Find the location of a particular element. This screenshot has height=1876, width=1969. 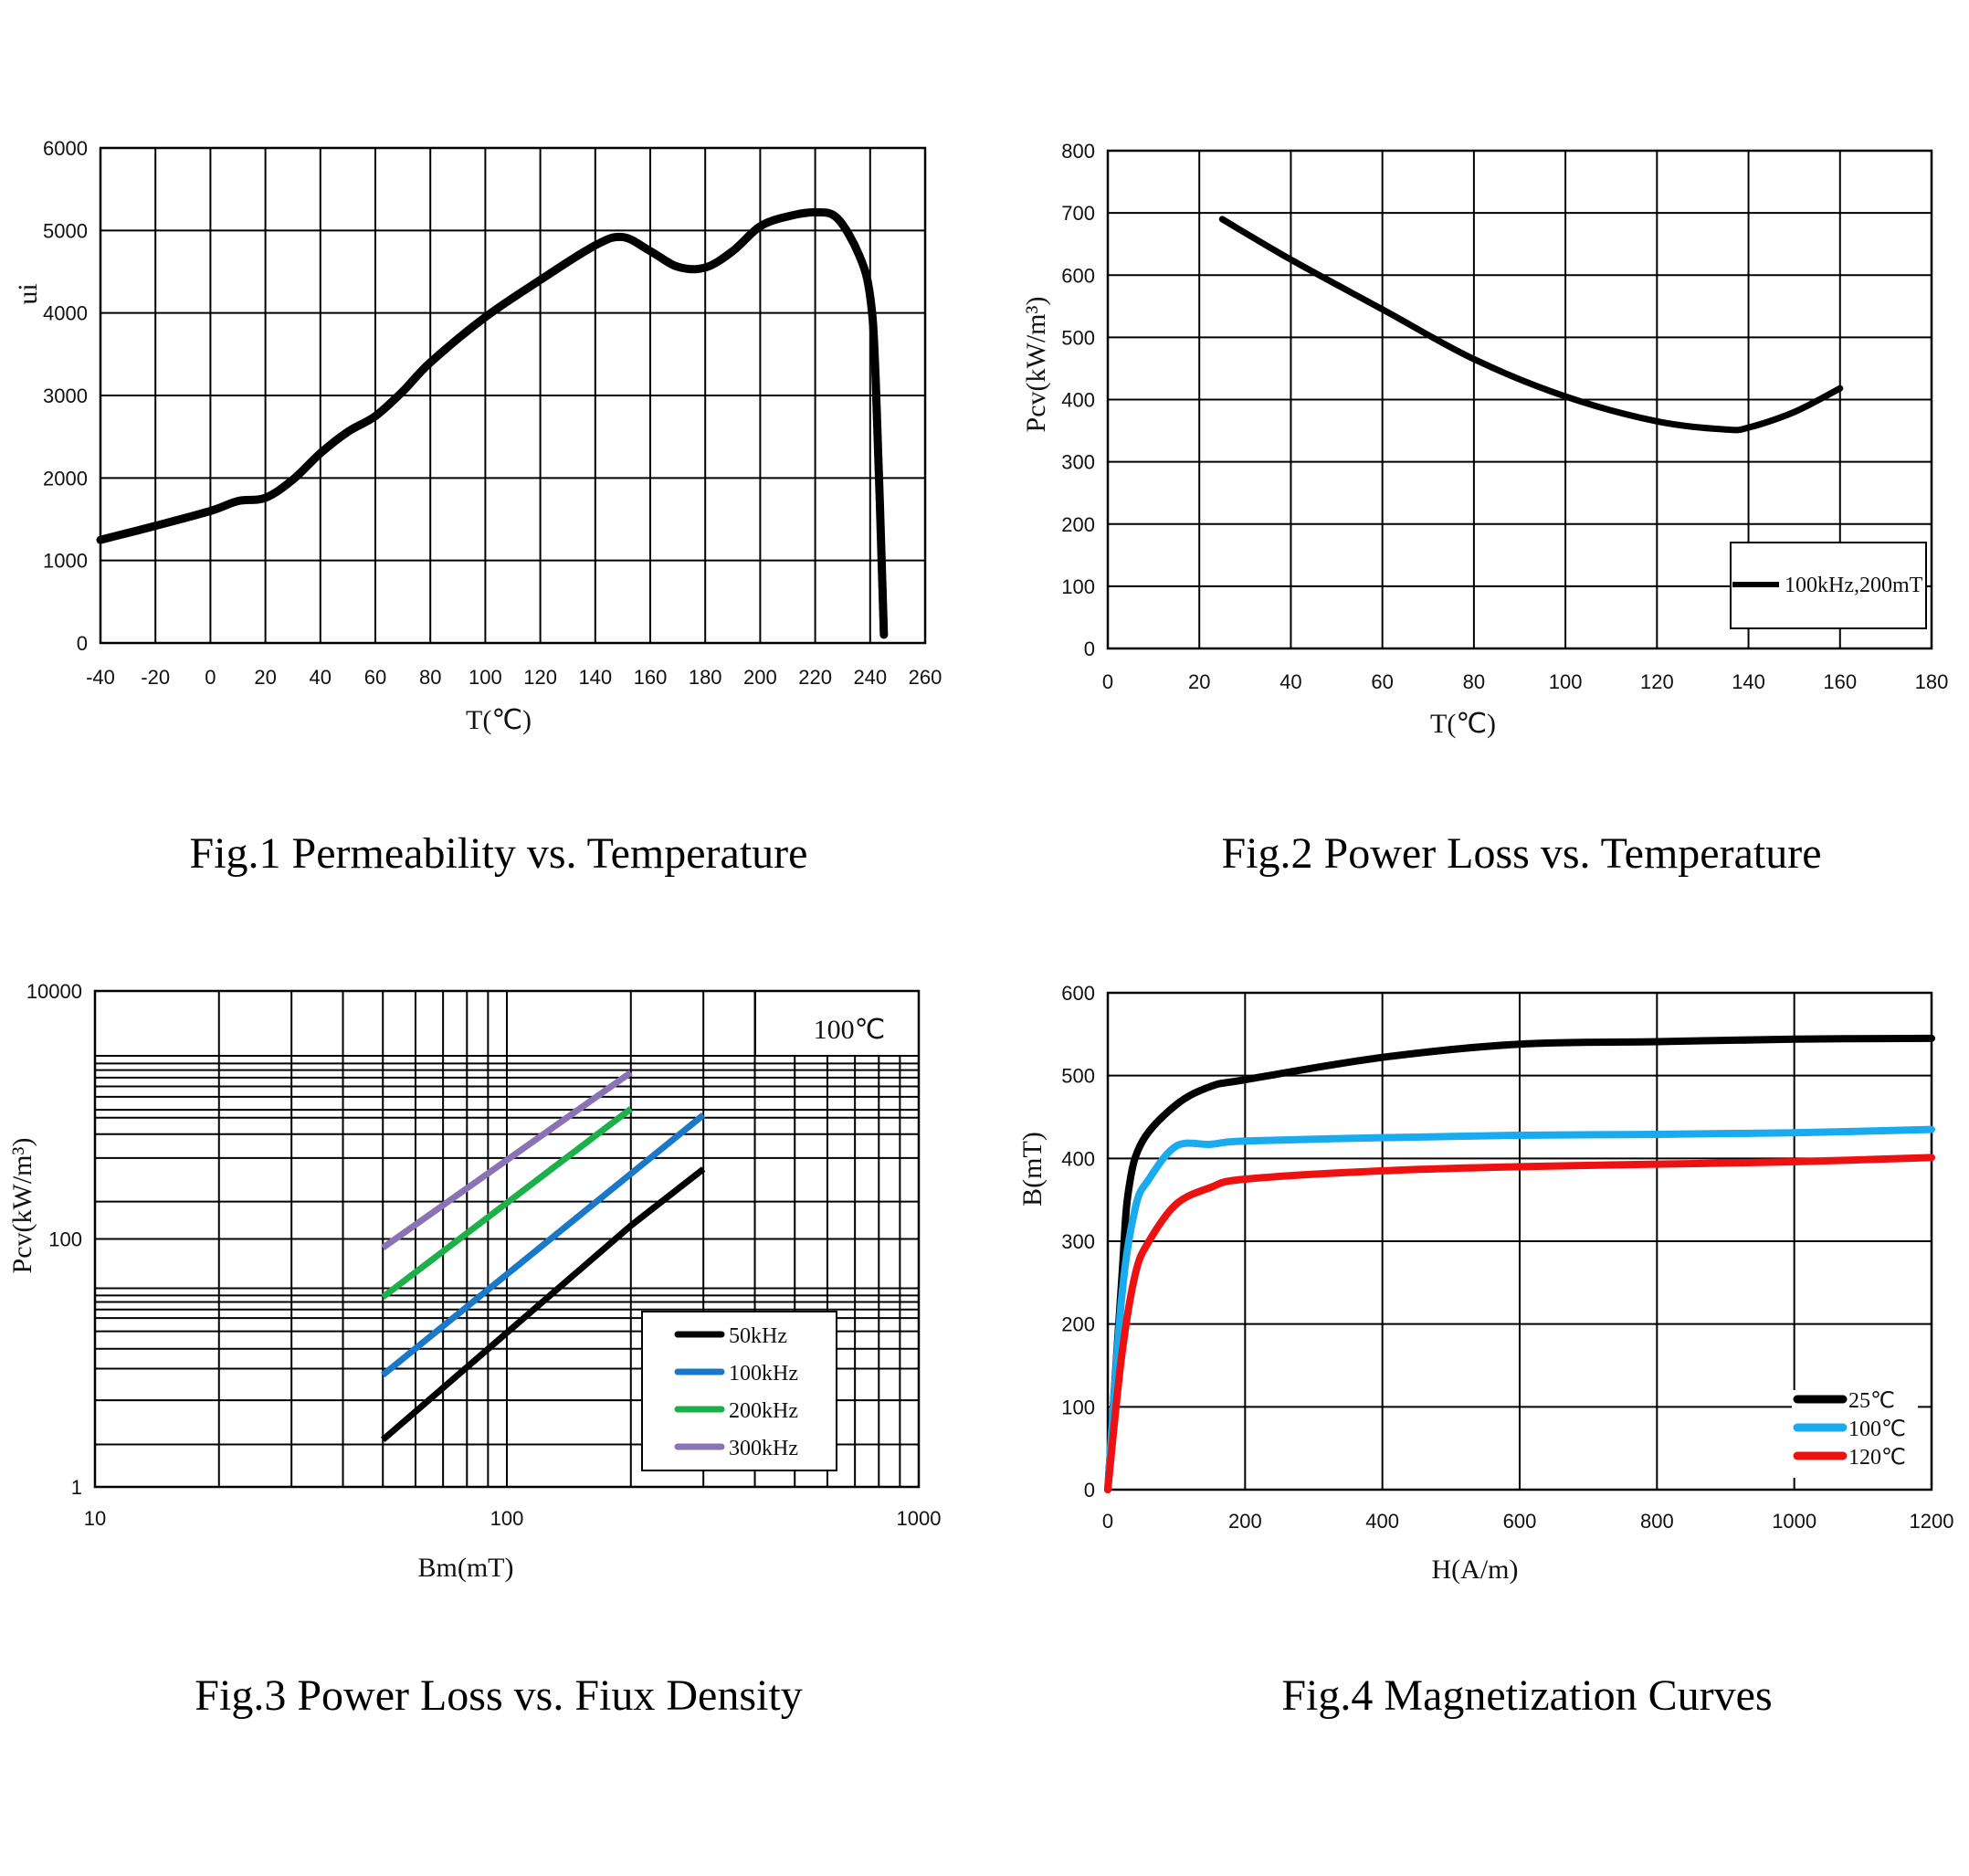

legend-label: 100kHz is located at coordinates (763, 1374).